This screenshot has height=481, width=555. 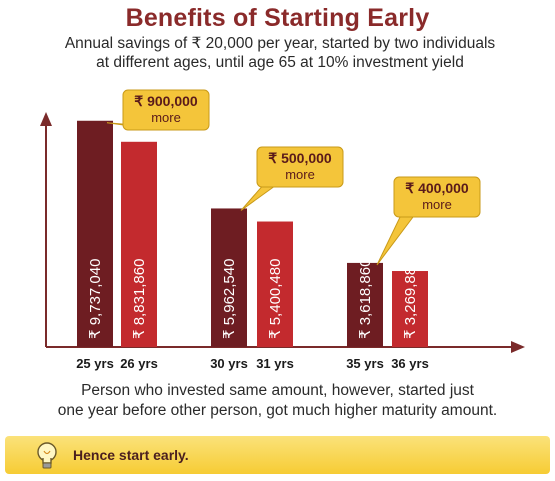 What do you see at coordinates (437, 188) in the screenshot?
I see `callout-text: ₹ 400,000` at bounding box center [437, 188].